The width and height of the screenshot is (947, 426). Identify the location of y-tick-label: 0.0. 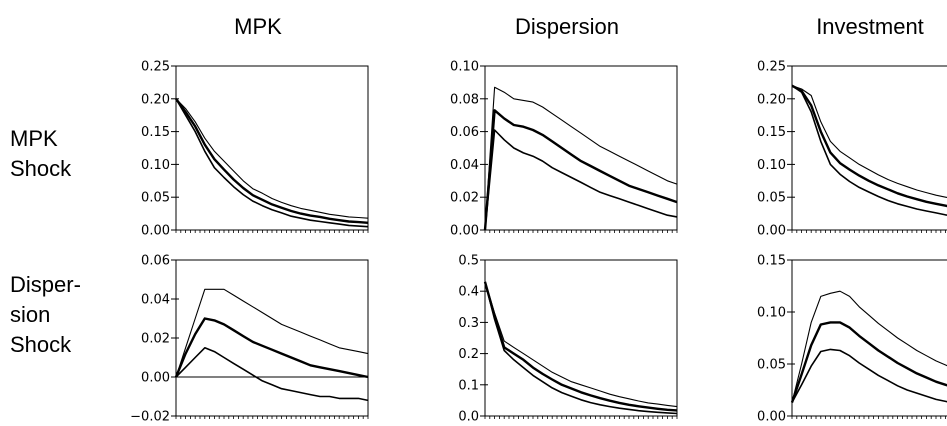
(468, 417).